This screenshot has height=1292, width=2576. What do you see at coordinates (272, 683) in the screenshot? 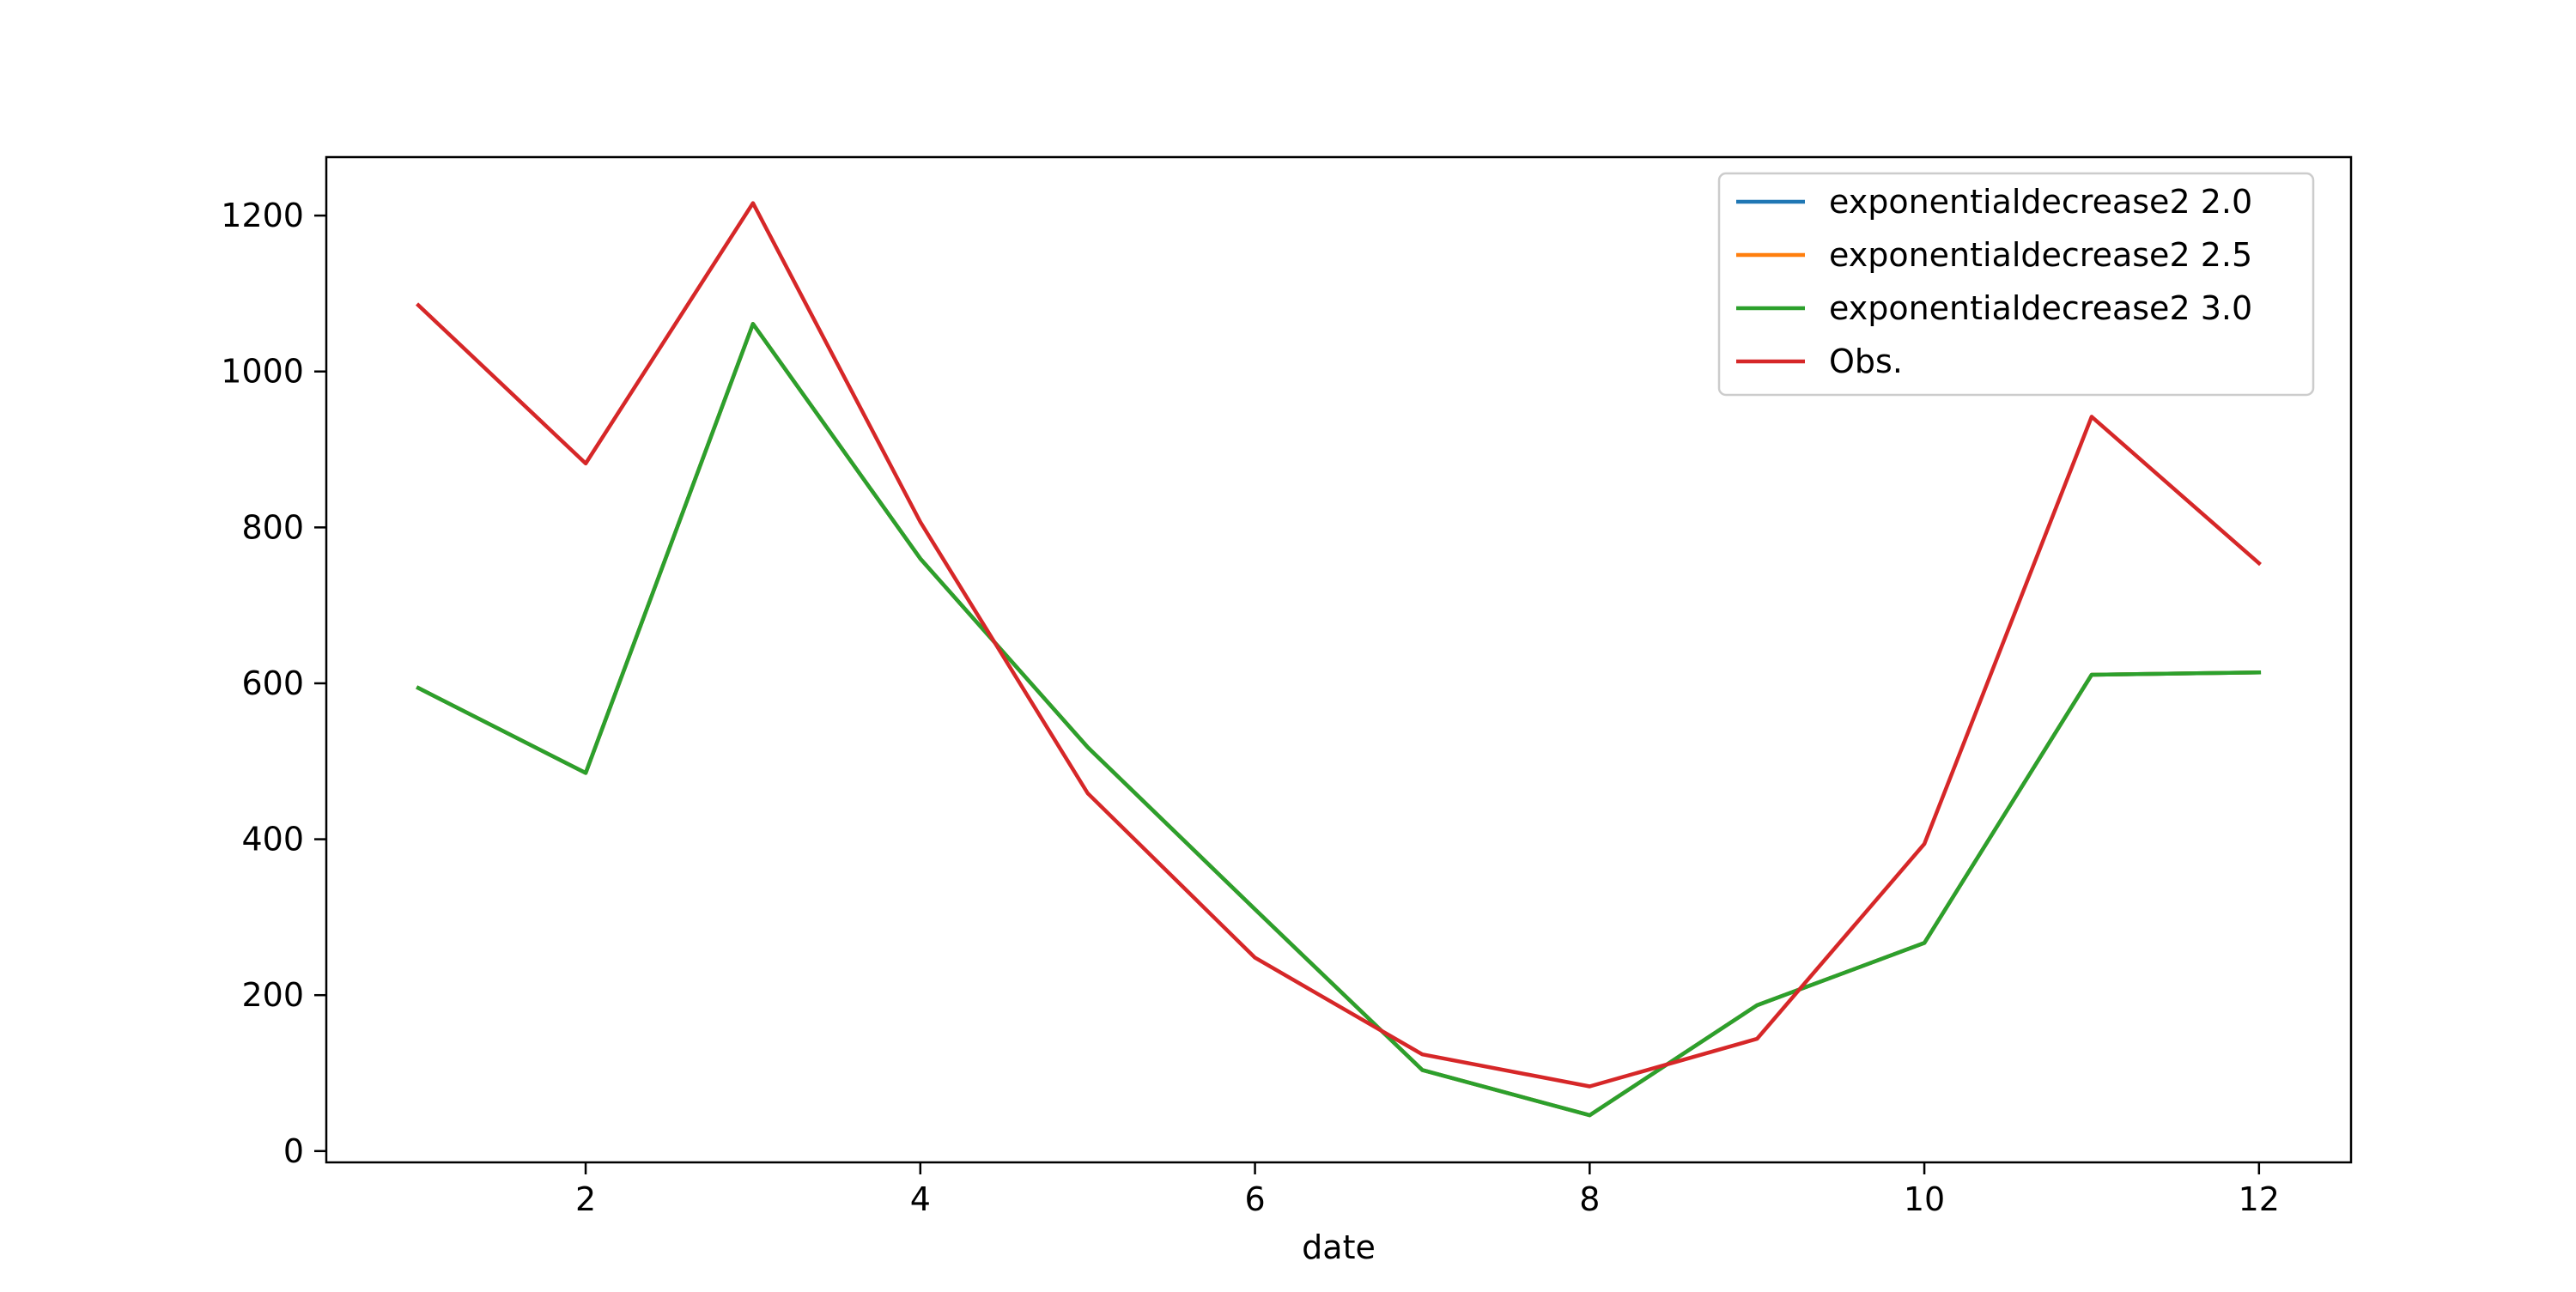
I see `y-tick-label: 600` at bounding box center [272, 683].